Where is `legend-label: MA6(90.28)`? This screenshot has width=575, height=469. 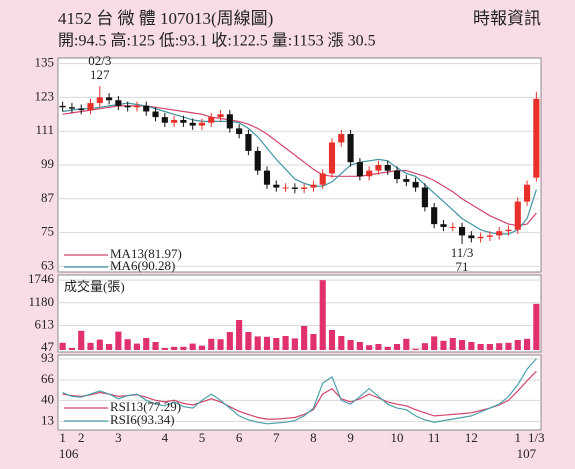
legend-label: MA6(90.28) is located at coordinates (142, 265).